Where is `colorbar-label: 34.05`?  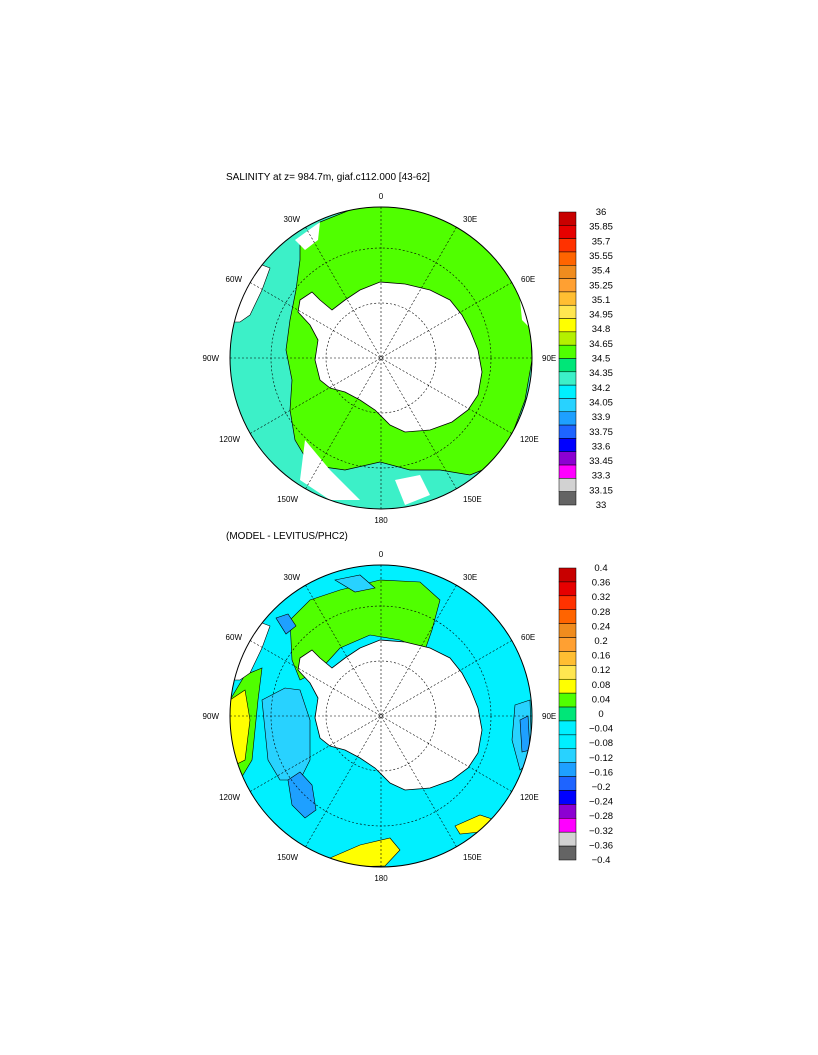 colorbar-label: 34.05 is located at coordinates (601, 402).